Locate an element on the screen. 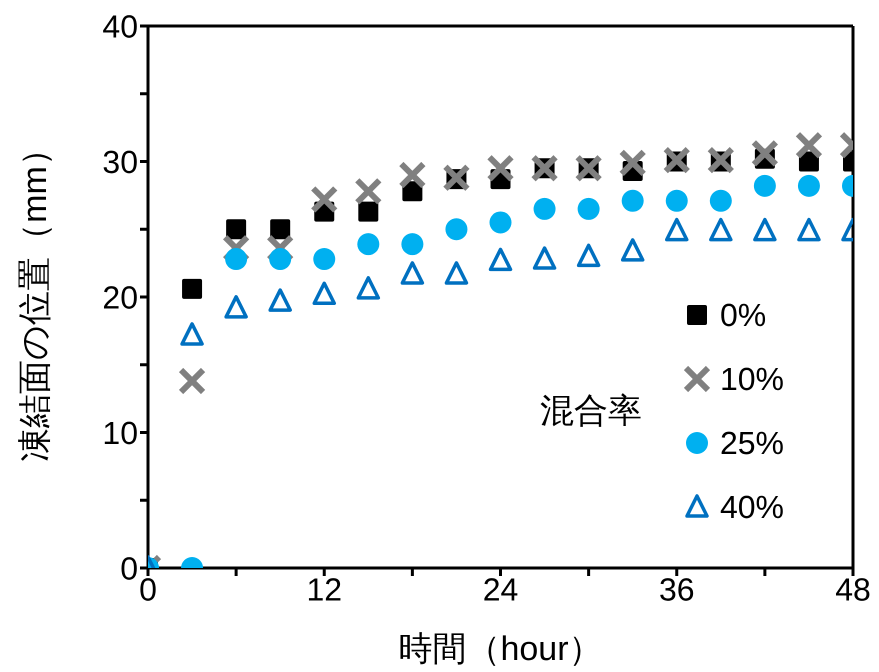  y-tick-label: 40 is located at coordinates (120, 26).